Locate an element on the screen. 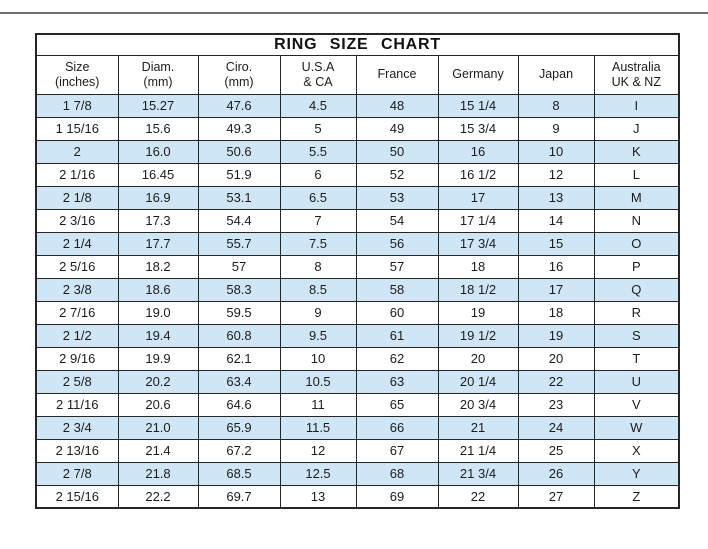 The height and width of the screenshot is (549, 708). table-cell: 22 is located at coordinates (478, 496).